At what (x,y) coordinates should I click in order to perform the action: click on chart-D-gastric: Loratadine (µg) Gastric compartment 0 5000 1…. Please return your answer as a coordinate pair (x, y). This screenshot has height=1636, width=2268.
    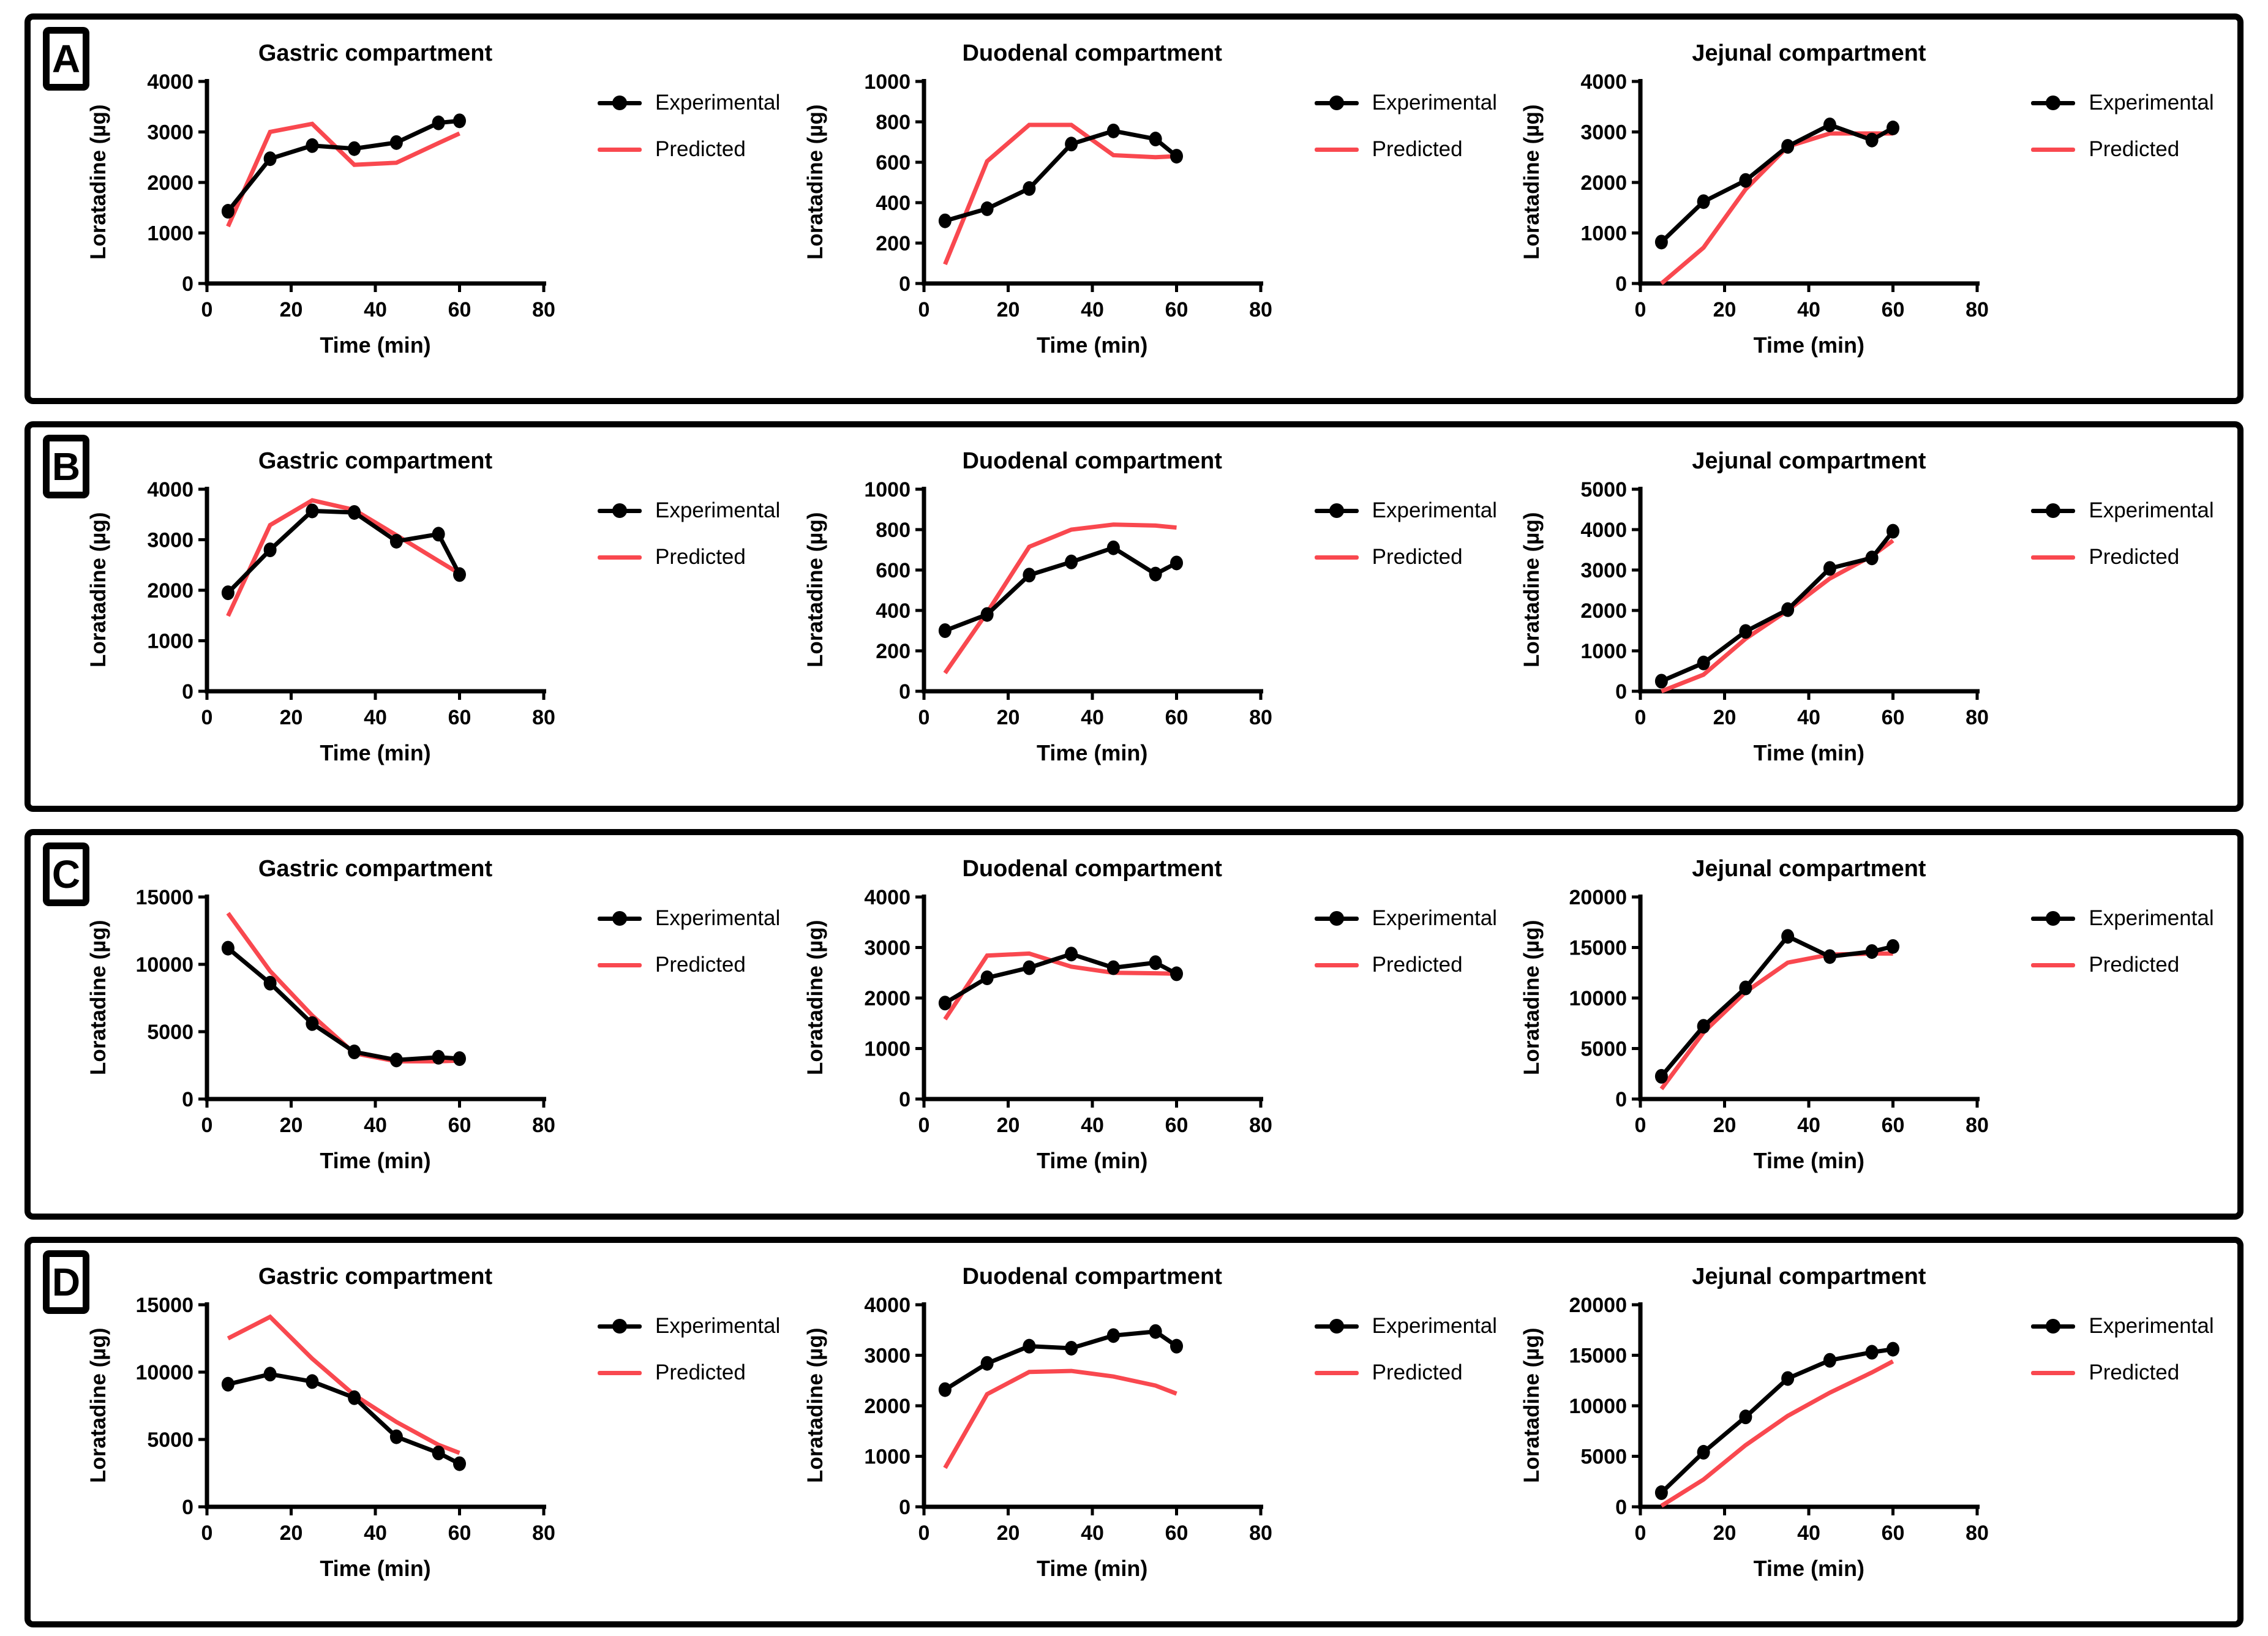
    Looking at the image, I should click on (440, 1433).